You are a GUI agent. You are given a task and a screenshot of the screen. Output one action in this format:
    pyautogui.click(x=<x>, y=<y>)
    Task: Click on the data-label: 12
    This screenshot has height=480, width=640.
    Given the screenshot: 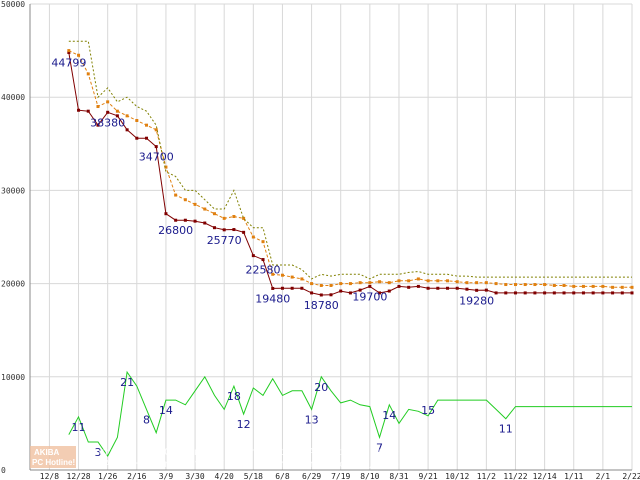 What is the action you would take?
    pyautogui.click(x=244, y=424)
    